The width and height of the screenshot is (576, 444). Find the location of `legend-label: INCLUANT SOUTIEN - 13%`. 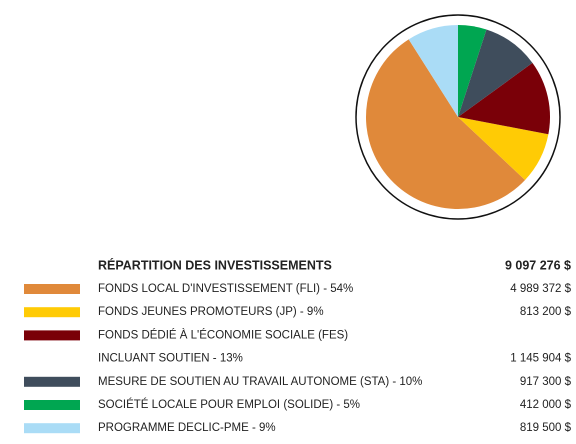

legend-label: INCLUANT SOUTIEN - 13% is located at coordinates (170, 359).